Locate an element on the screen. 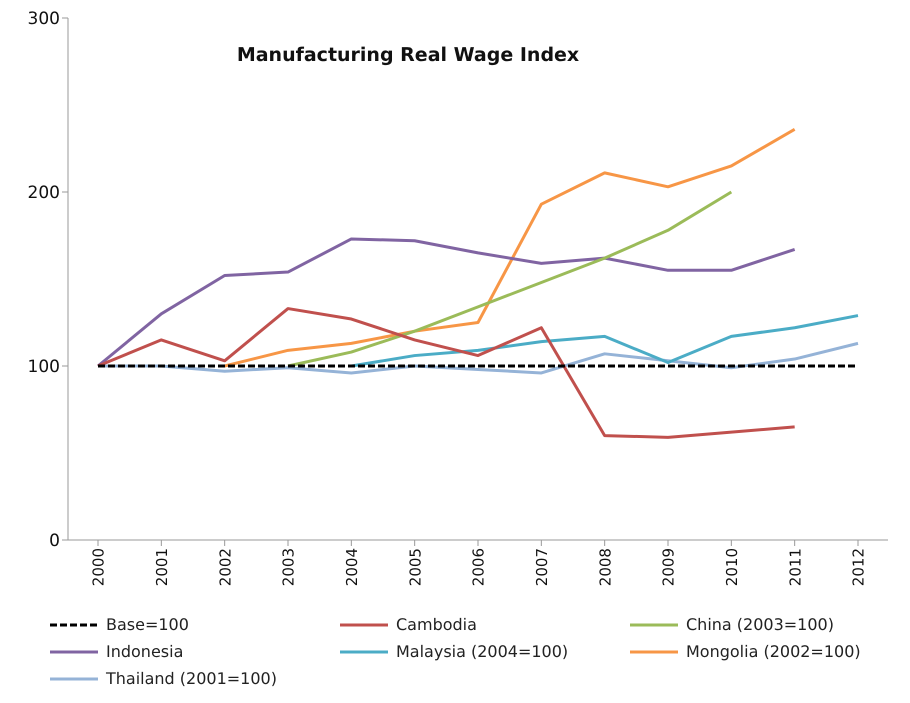 The image size is (910, 703). legend-label: Thailand (2001=100) is located at coordinates (191, 678).